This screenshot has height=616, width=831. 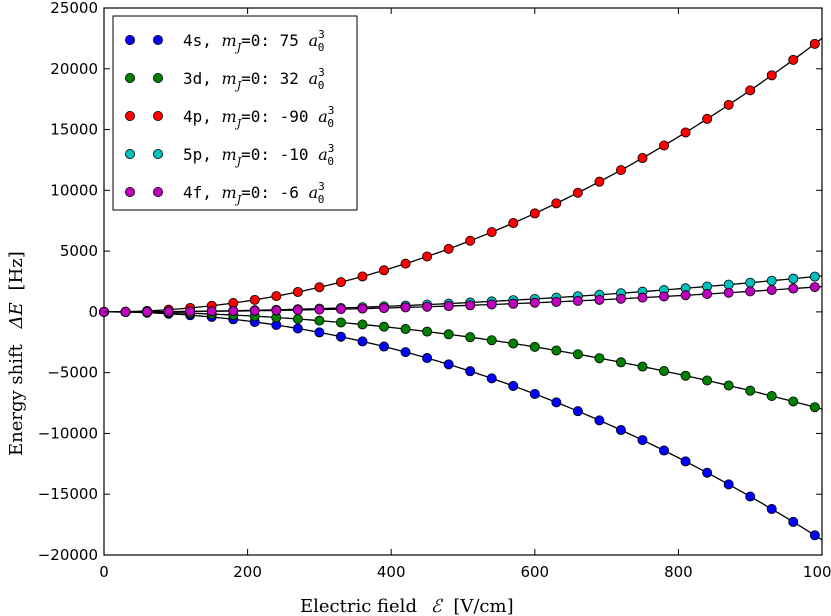 What do you see at coordinates (225, 79) in the screenshot?
I see `legend-item-3d: 3d, mJ=0: 32 a3 0` at bounding box center [225, 79].